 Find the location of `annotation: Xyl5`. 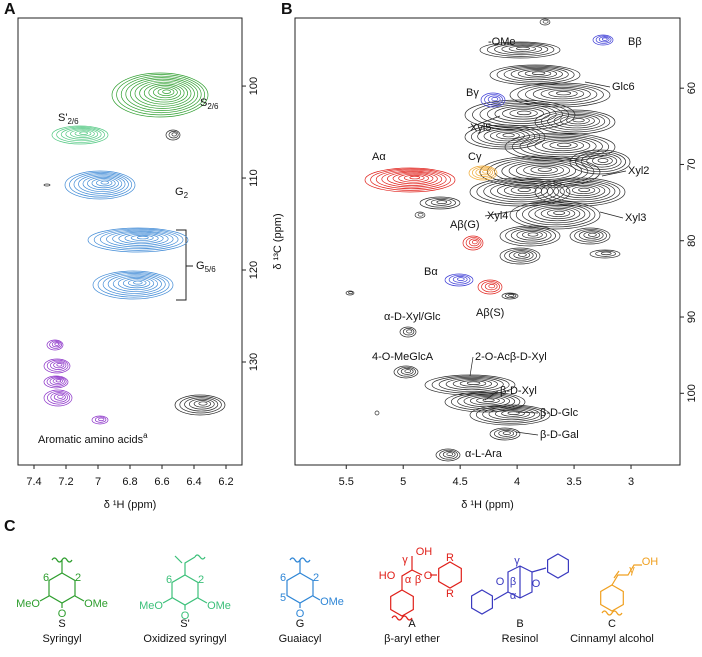

annotation: Xyl5 is located at coordinates (480, 128).